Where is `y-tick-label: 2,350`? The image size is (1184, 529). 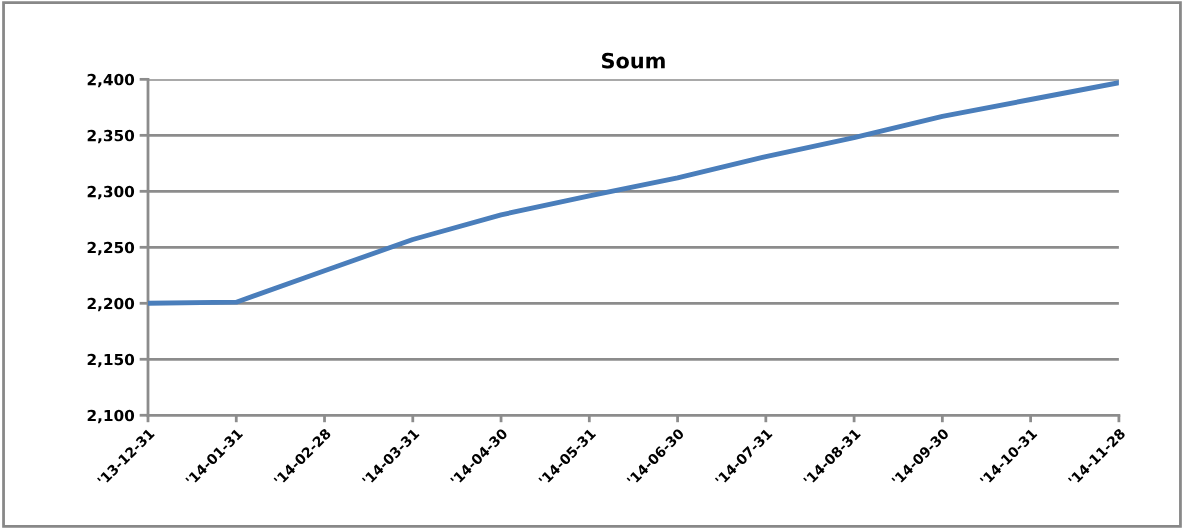
y-tick-label: 2,350 is located at coordinates (111, 136).